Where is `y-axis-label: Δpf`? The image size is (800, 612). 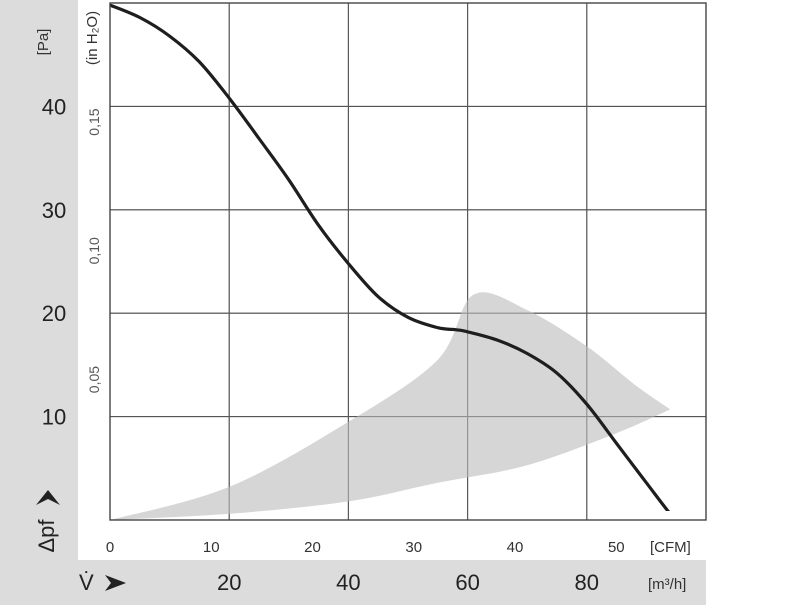
y-axis-label: Δpf is located at coordinates (46, 536).